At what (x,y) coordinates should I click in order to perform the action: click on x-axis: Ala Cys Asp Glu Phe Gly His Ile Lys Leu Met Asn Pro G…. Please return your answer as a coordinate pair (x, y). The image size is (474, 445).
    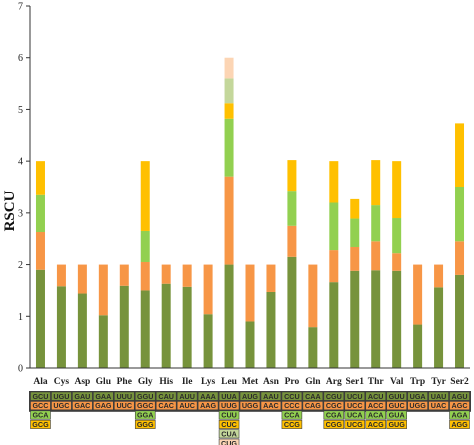
    Looking at the image, I should click on (250, 377).